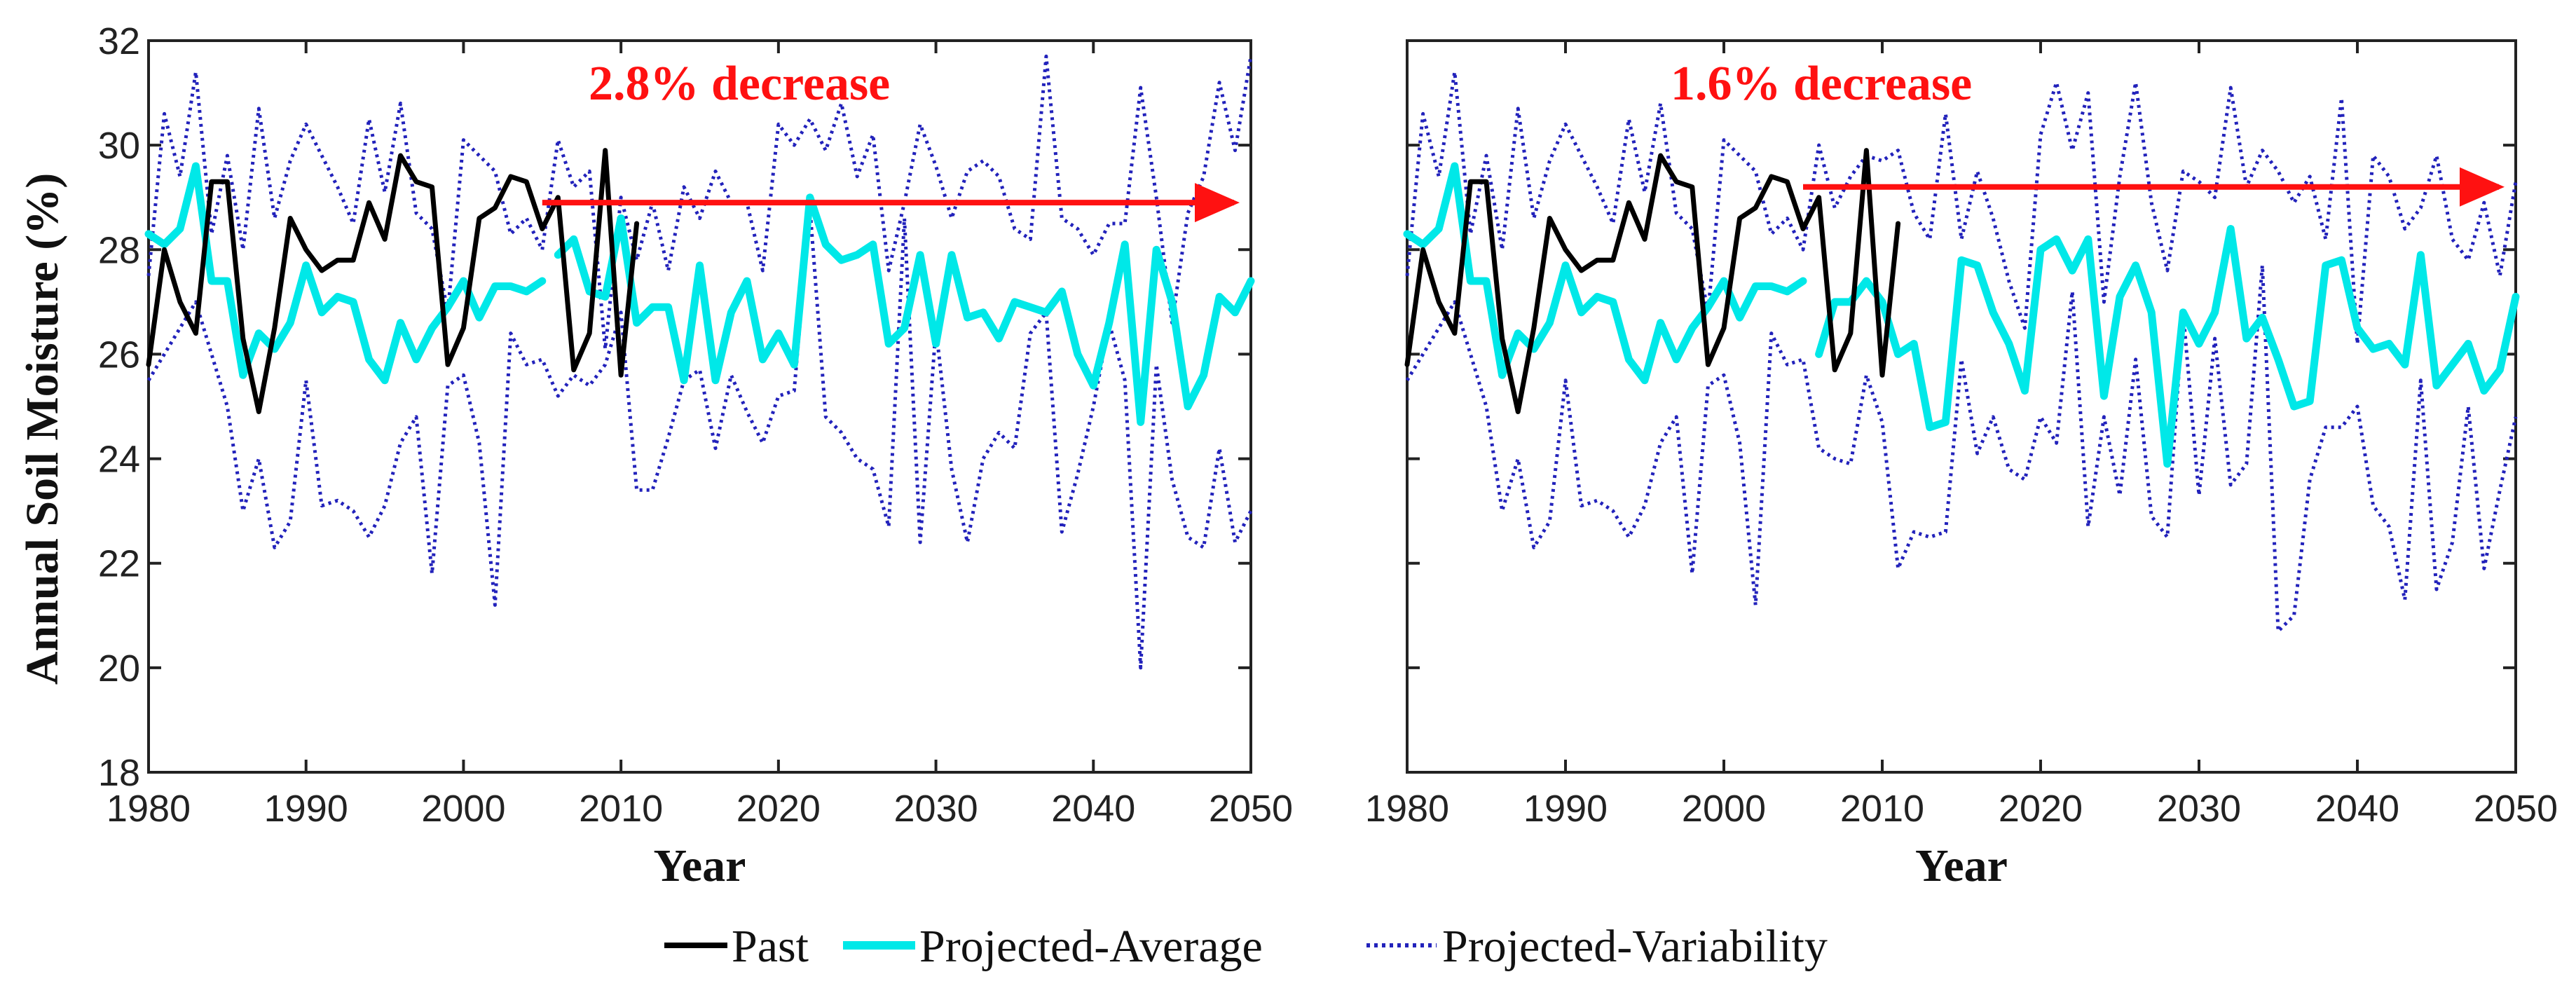 This screenshot has height=993, width=2576. I want to click on y-tick-label: 32, so click(119, 41).